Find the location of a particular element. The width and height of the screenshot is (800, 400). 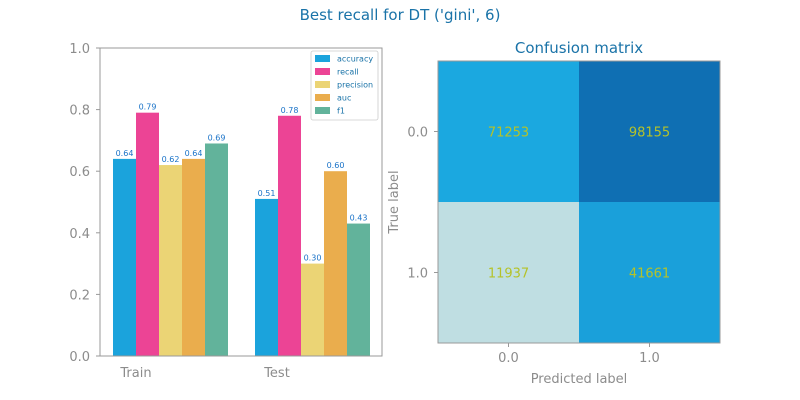

bar-value-label: 0.30 is located at coordinates (313, 258).